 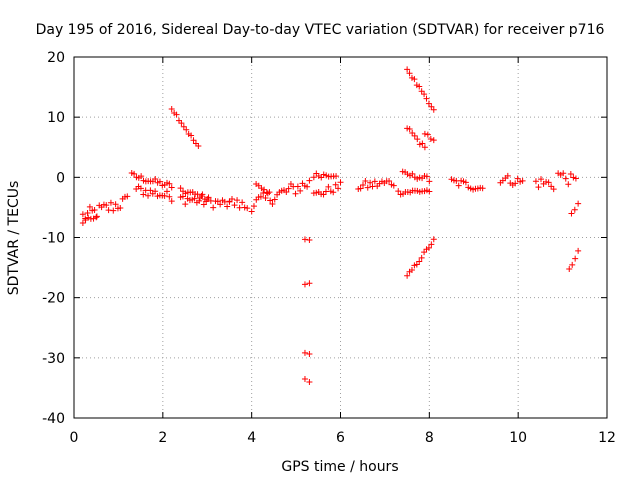 What do you see at coordinates (53, 239) in the screenshot?
I see `y-tick-label: -10` at bounding box center [53, 239].